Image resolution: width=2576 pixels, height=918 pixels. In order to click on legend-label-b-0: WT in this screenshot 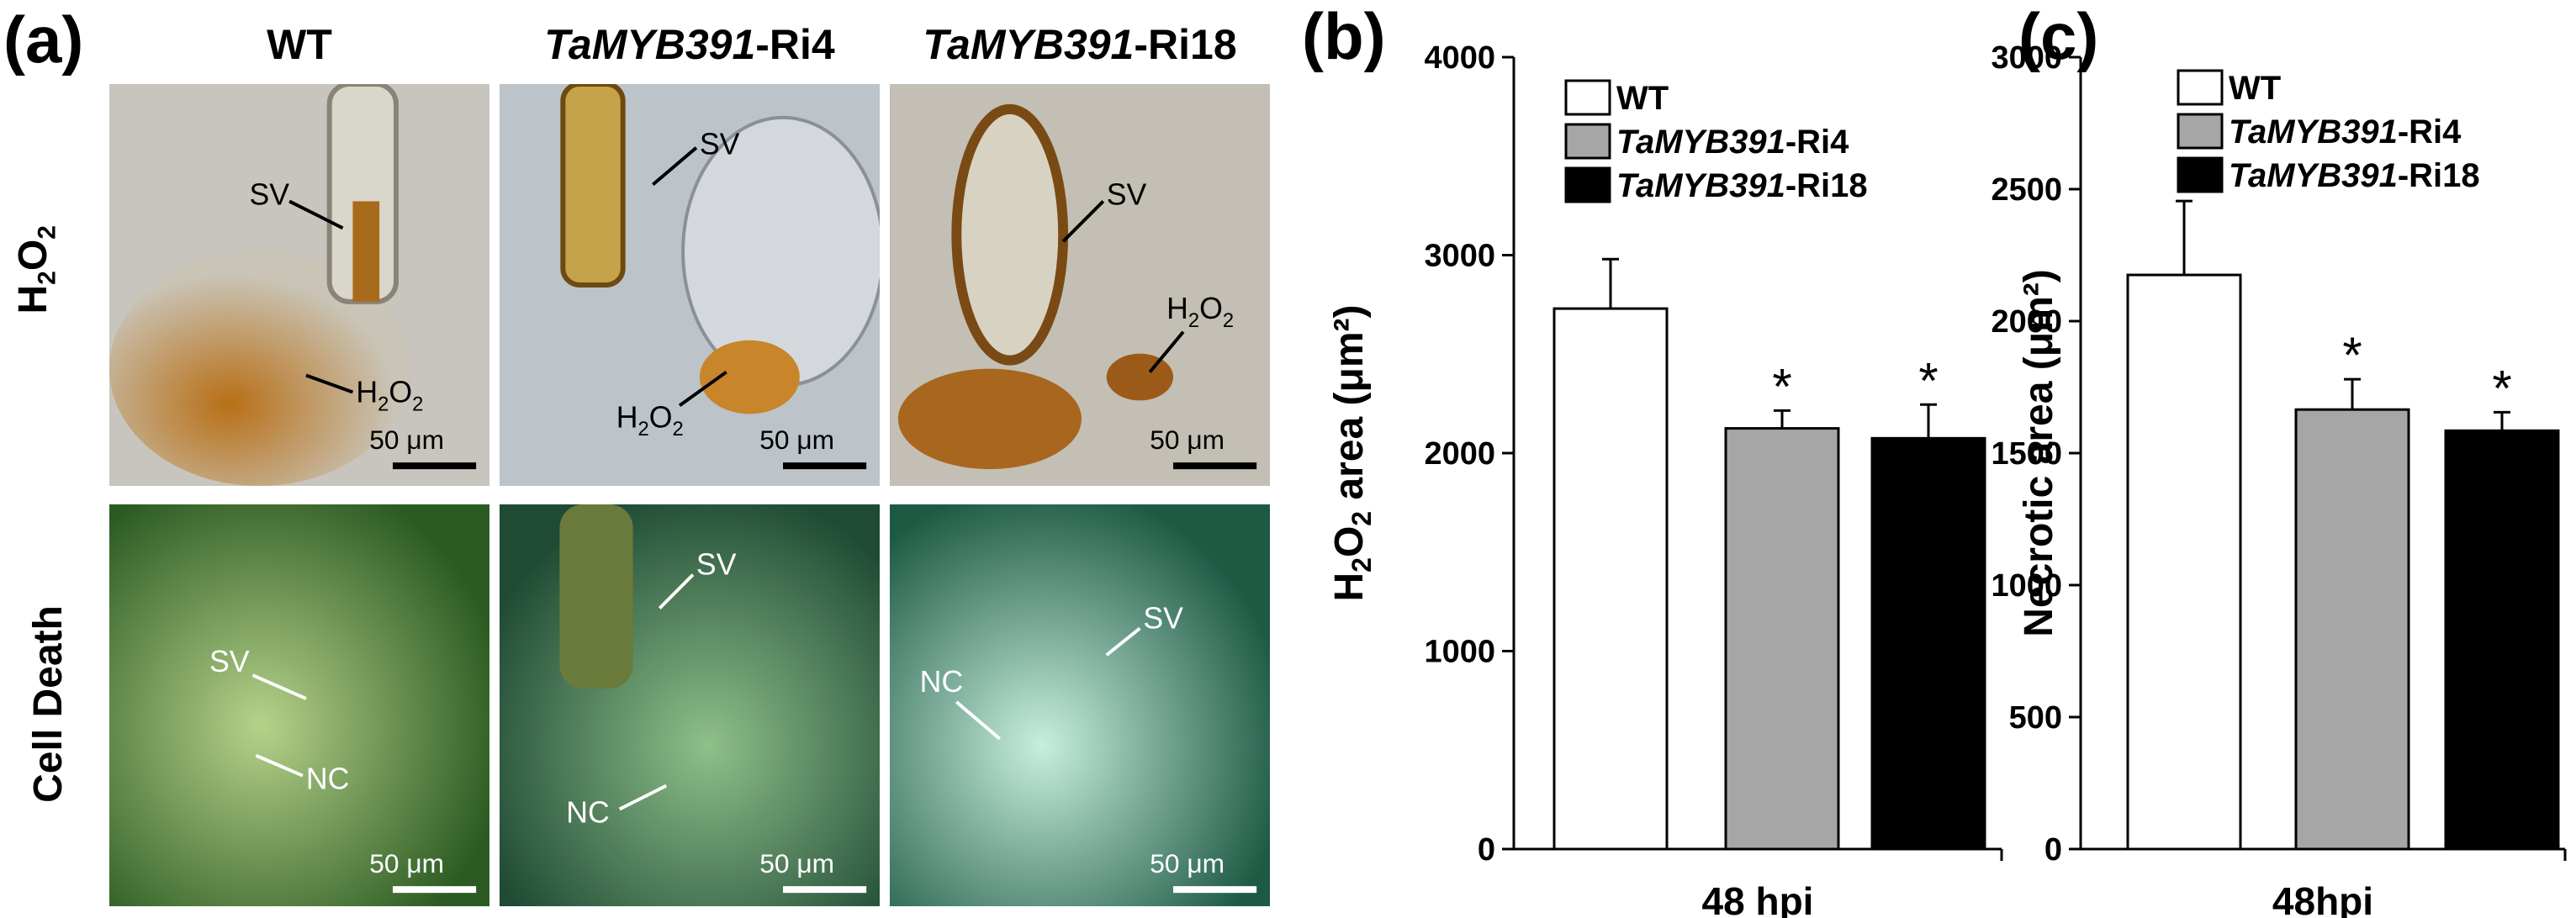, I will do `click(1642, 98)`.